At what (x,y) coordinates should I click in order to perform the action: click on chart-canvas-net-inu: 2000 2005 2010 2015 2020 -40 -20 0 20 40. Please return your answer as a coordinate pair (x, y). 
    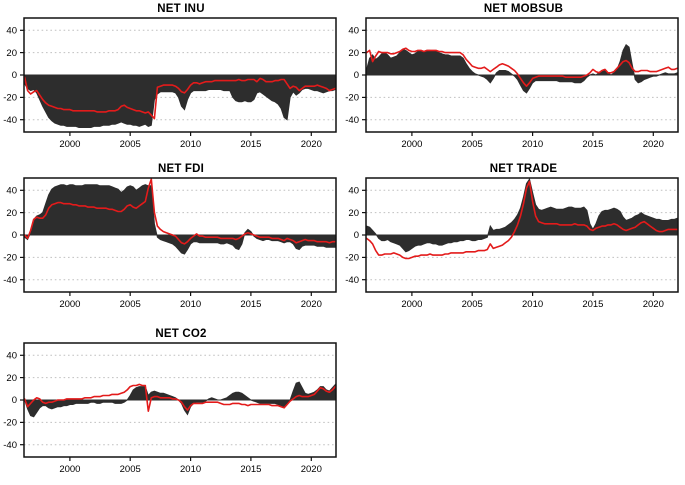
    Looking at the image, I should click on (170, 83).